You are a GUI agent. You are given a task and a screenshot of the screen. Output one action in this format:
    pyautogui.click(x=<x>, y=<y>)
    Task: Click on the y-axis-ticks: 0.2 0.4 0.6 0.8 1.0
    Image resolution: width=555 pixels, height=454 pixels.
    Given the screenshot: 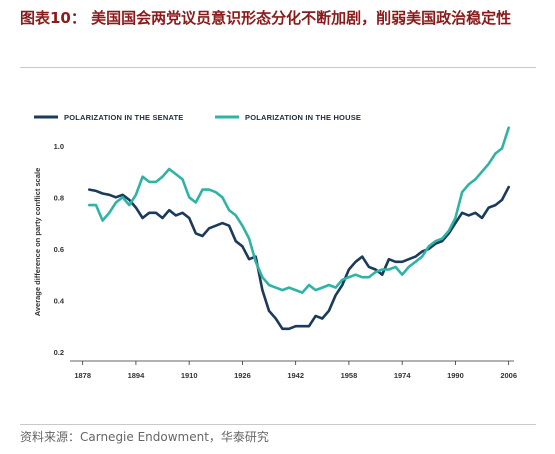 What is the action you would take?
    pyautogui.click(x=59, y=249)
    